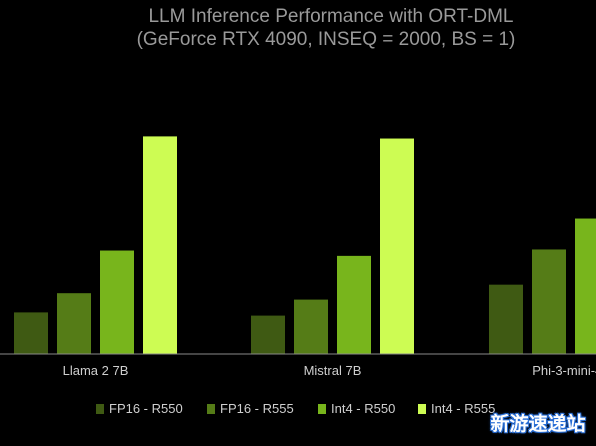 This screenshot has height=446, width=596. I want to click on legend-label: Int4 - R555, so click(463, 408).